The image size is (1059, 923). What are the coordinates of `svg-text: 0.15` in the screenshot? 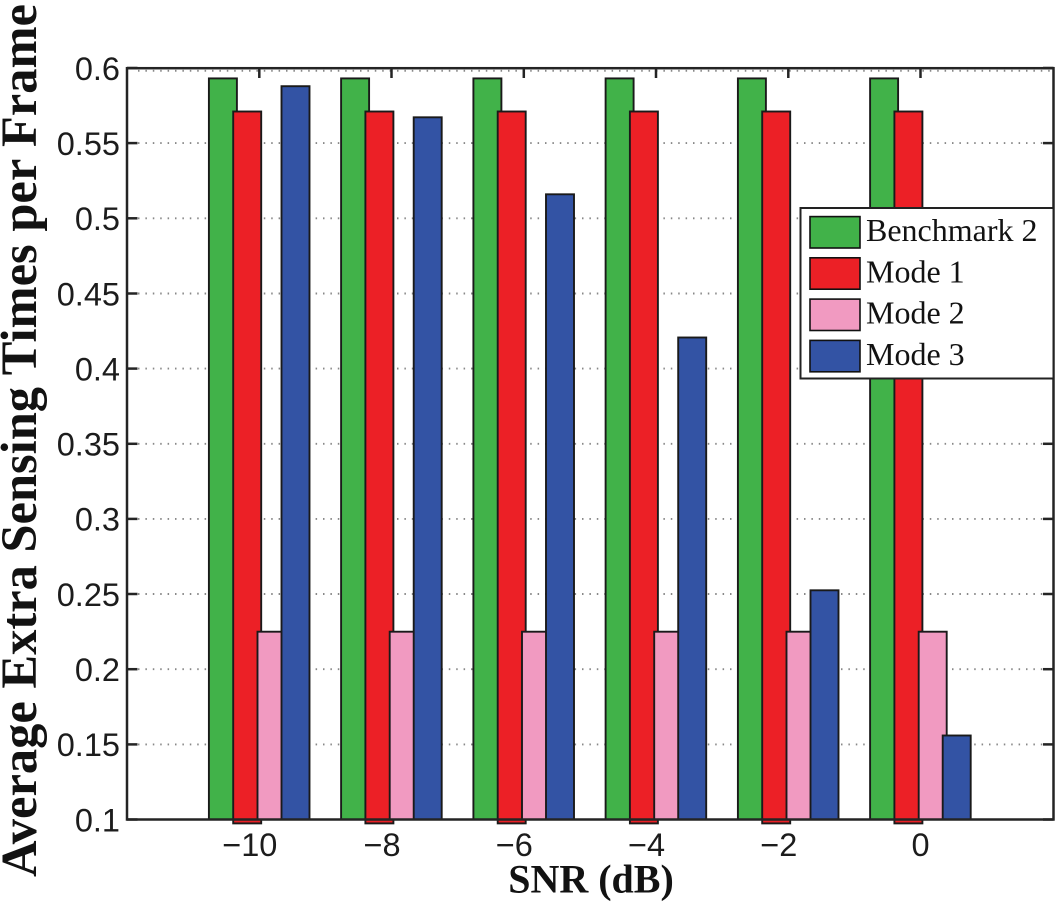 It's located at (88, 745).